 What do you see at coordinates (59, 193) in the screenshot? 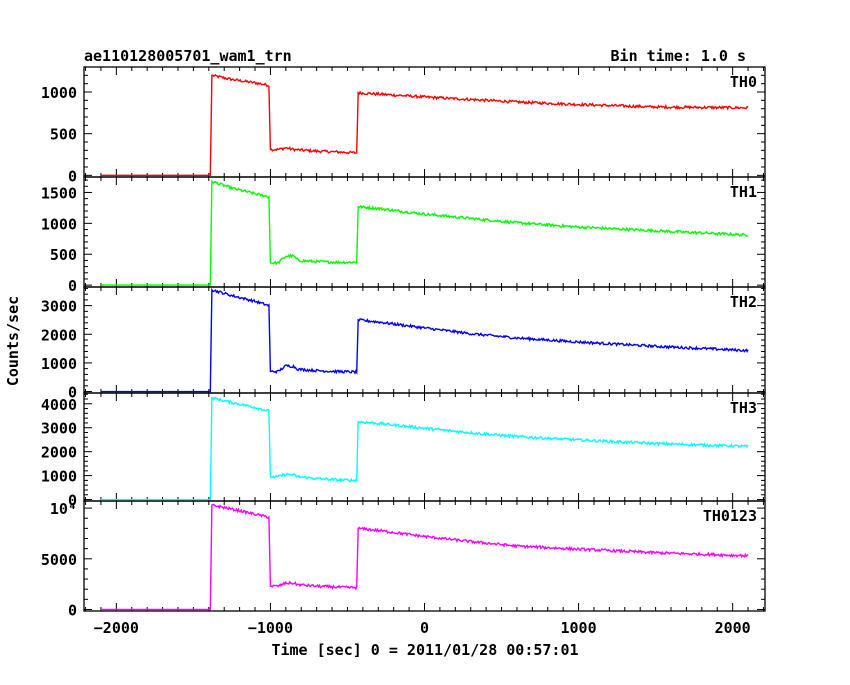
I see `y-tick-label: 1500` at bounding box center [59, 193].